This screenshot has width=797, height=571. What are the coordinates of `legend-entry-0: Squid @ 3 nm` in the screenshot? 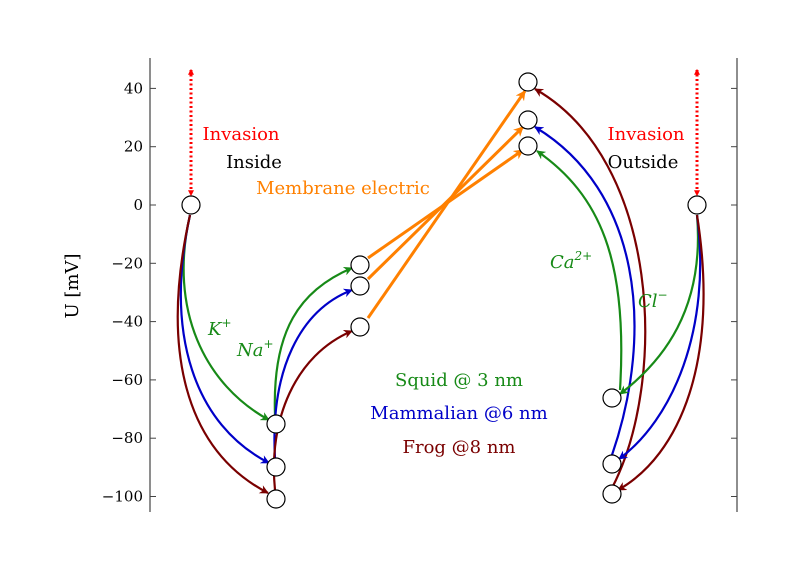 It's located at (459, 380).